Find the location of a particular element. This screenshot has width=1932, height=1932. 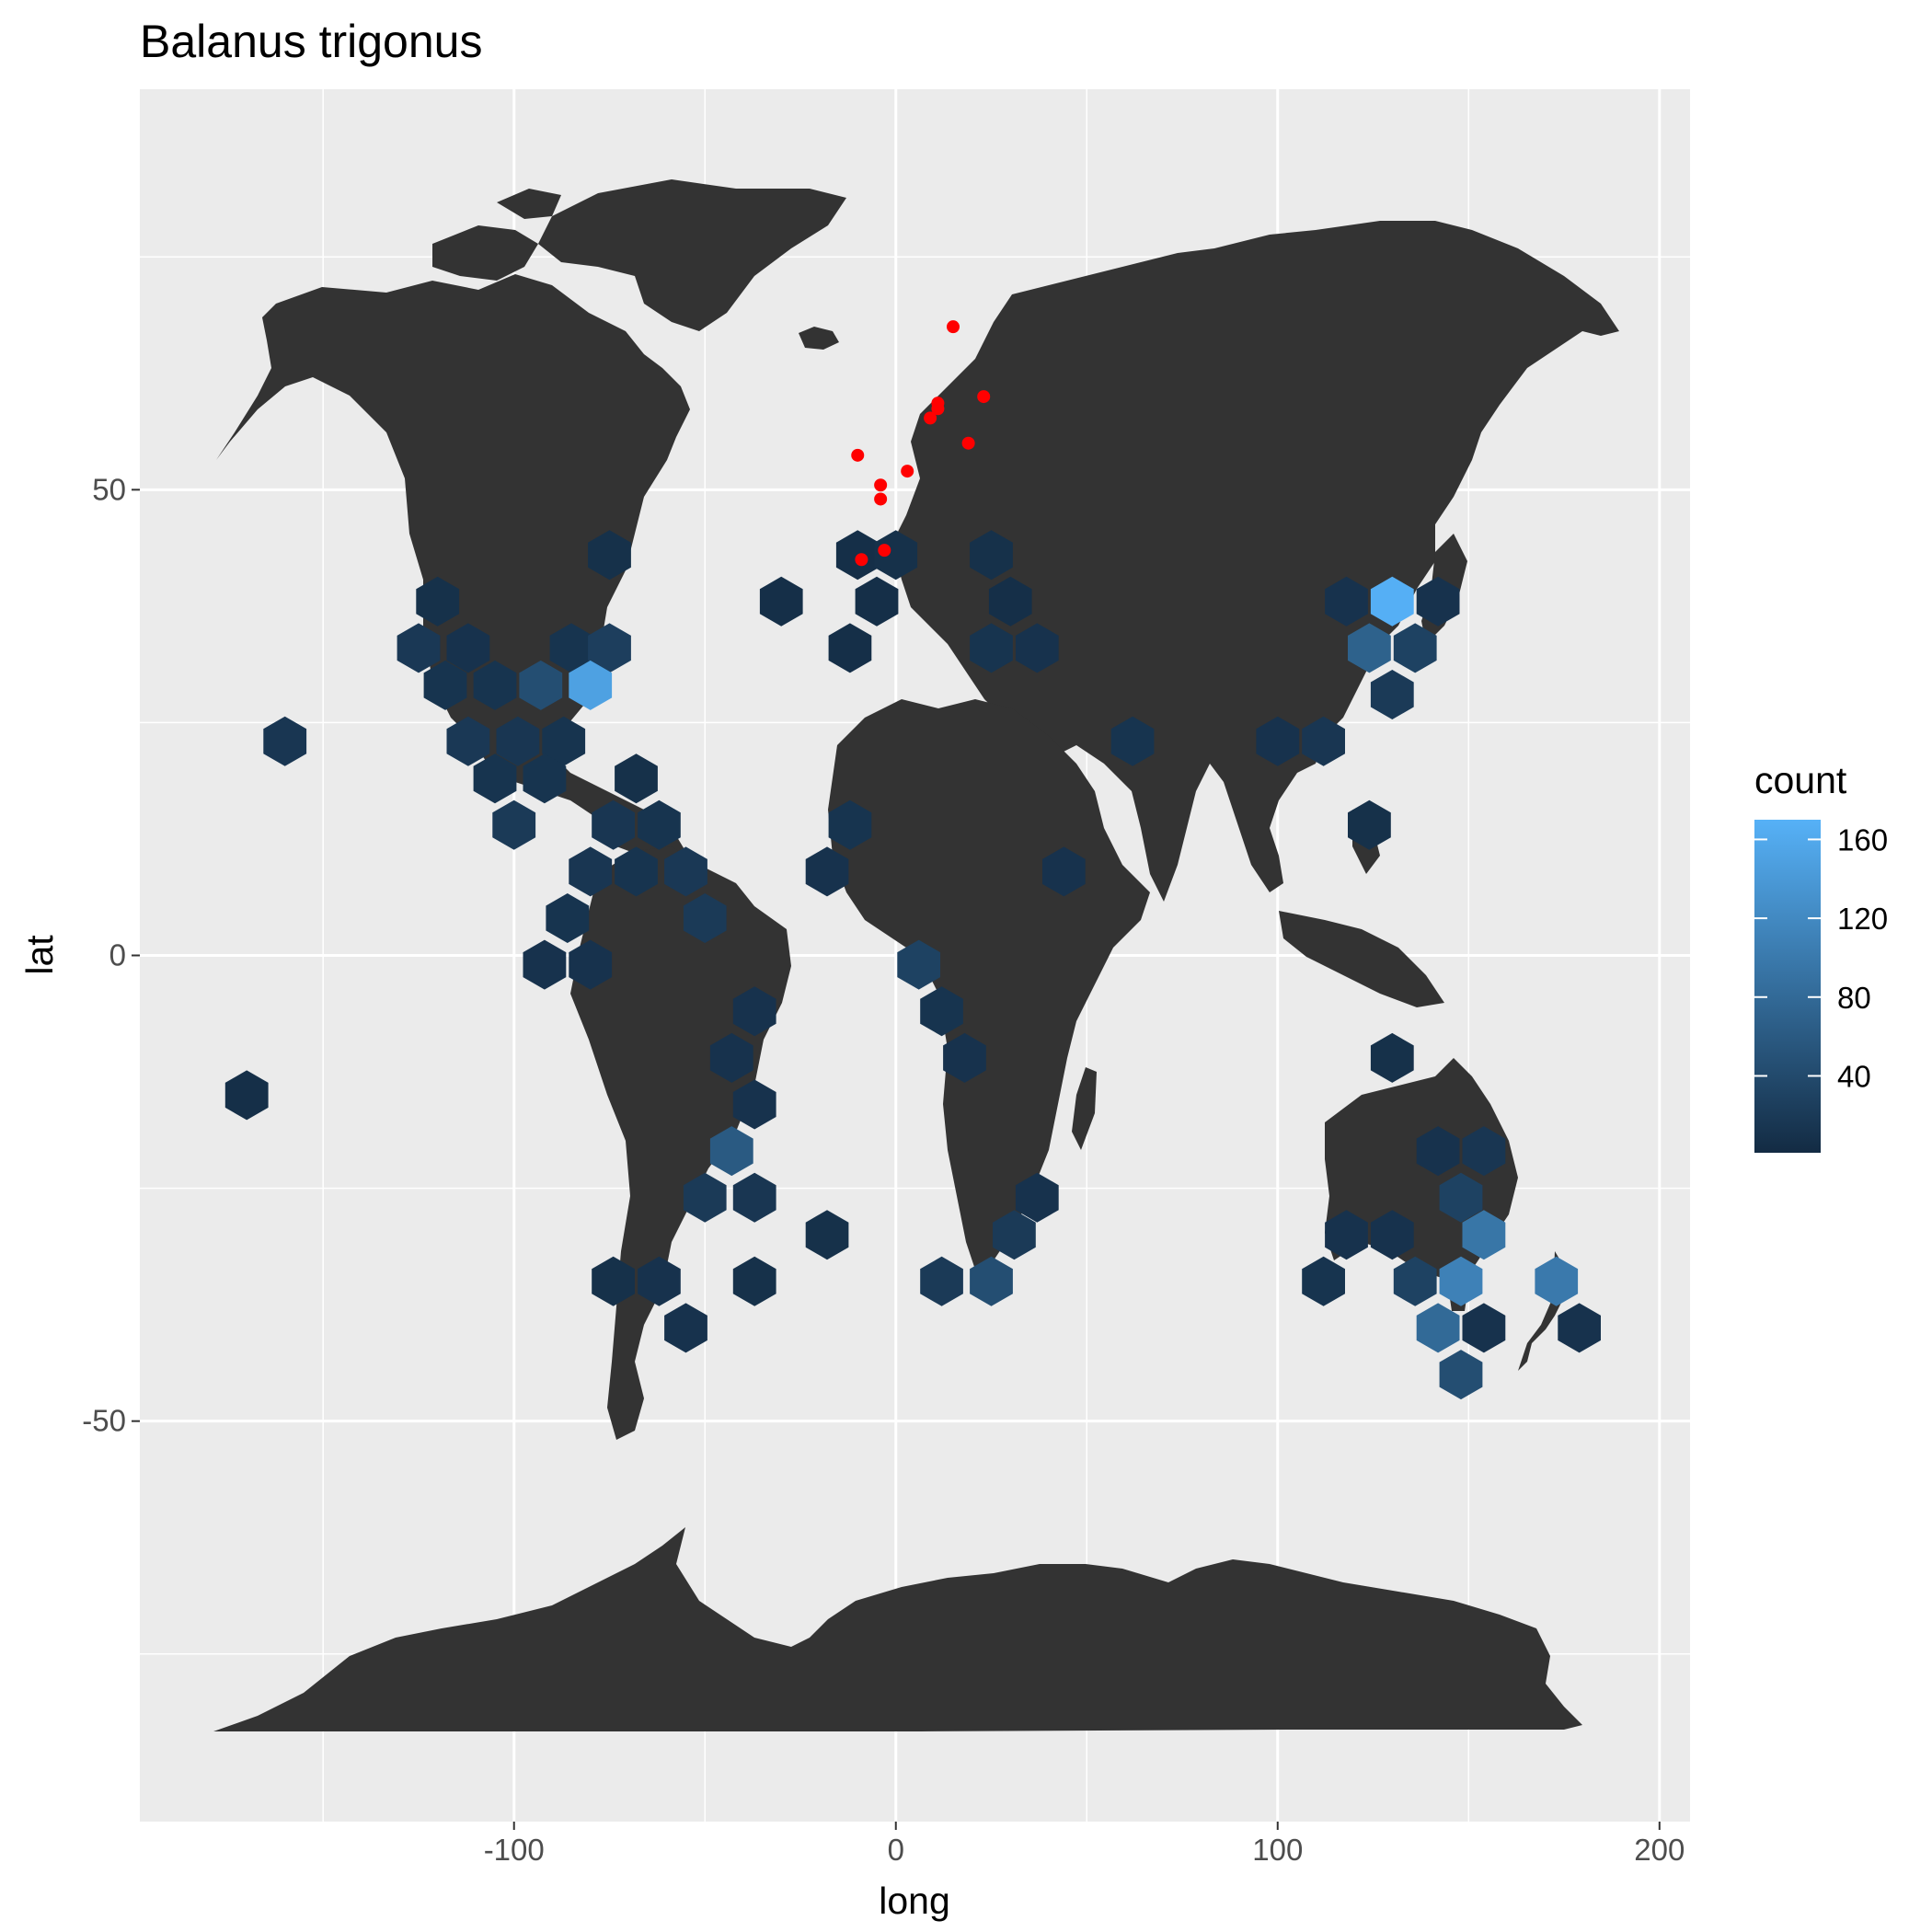

legend-label: 40 is located at coordinates (1854, 1076).